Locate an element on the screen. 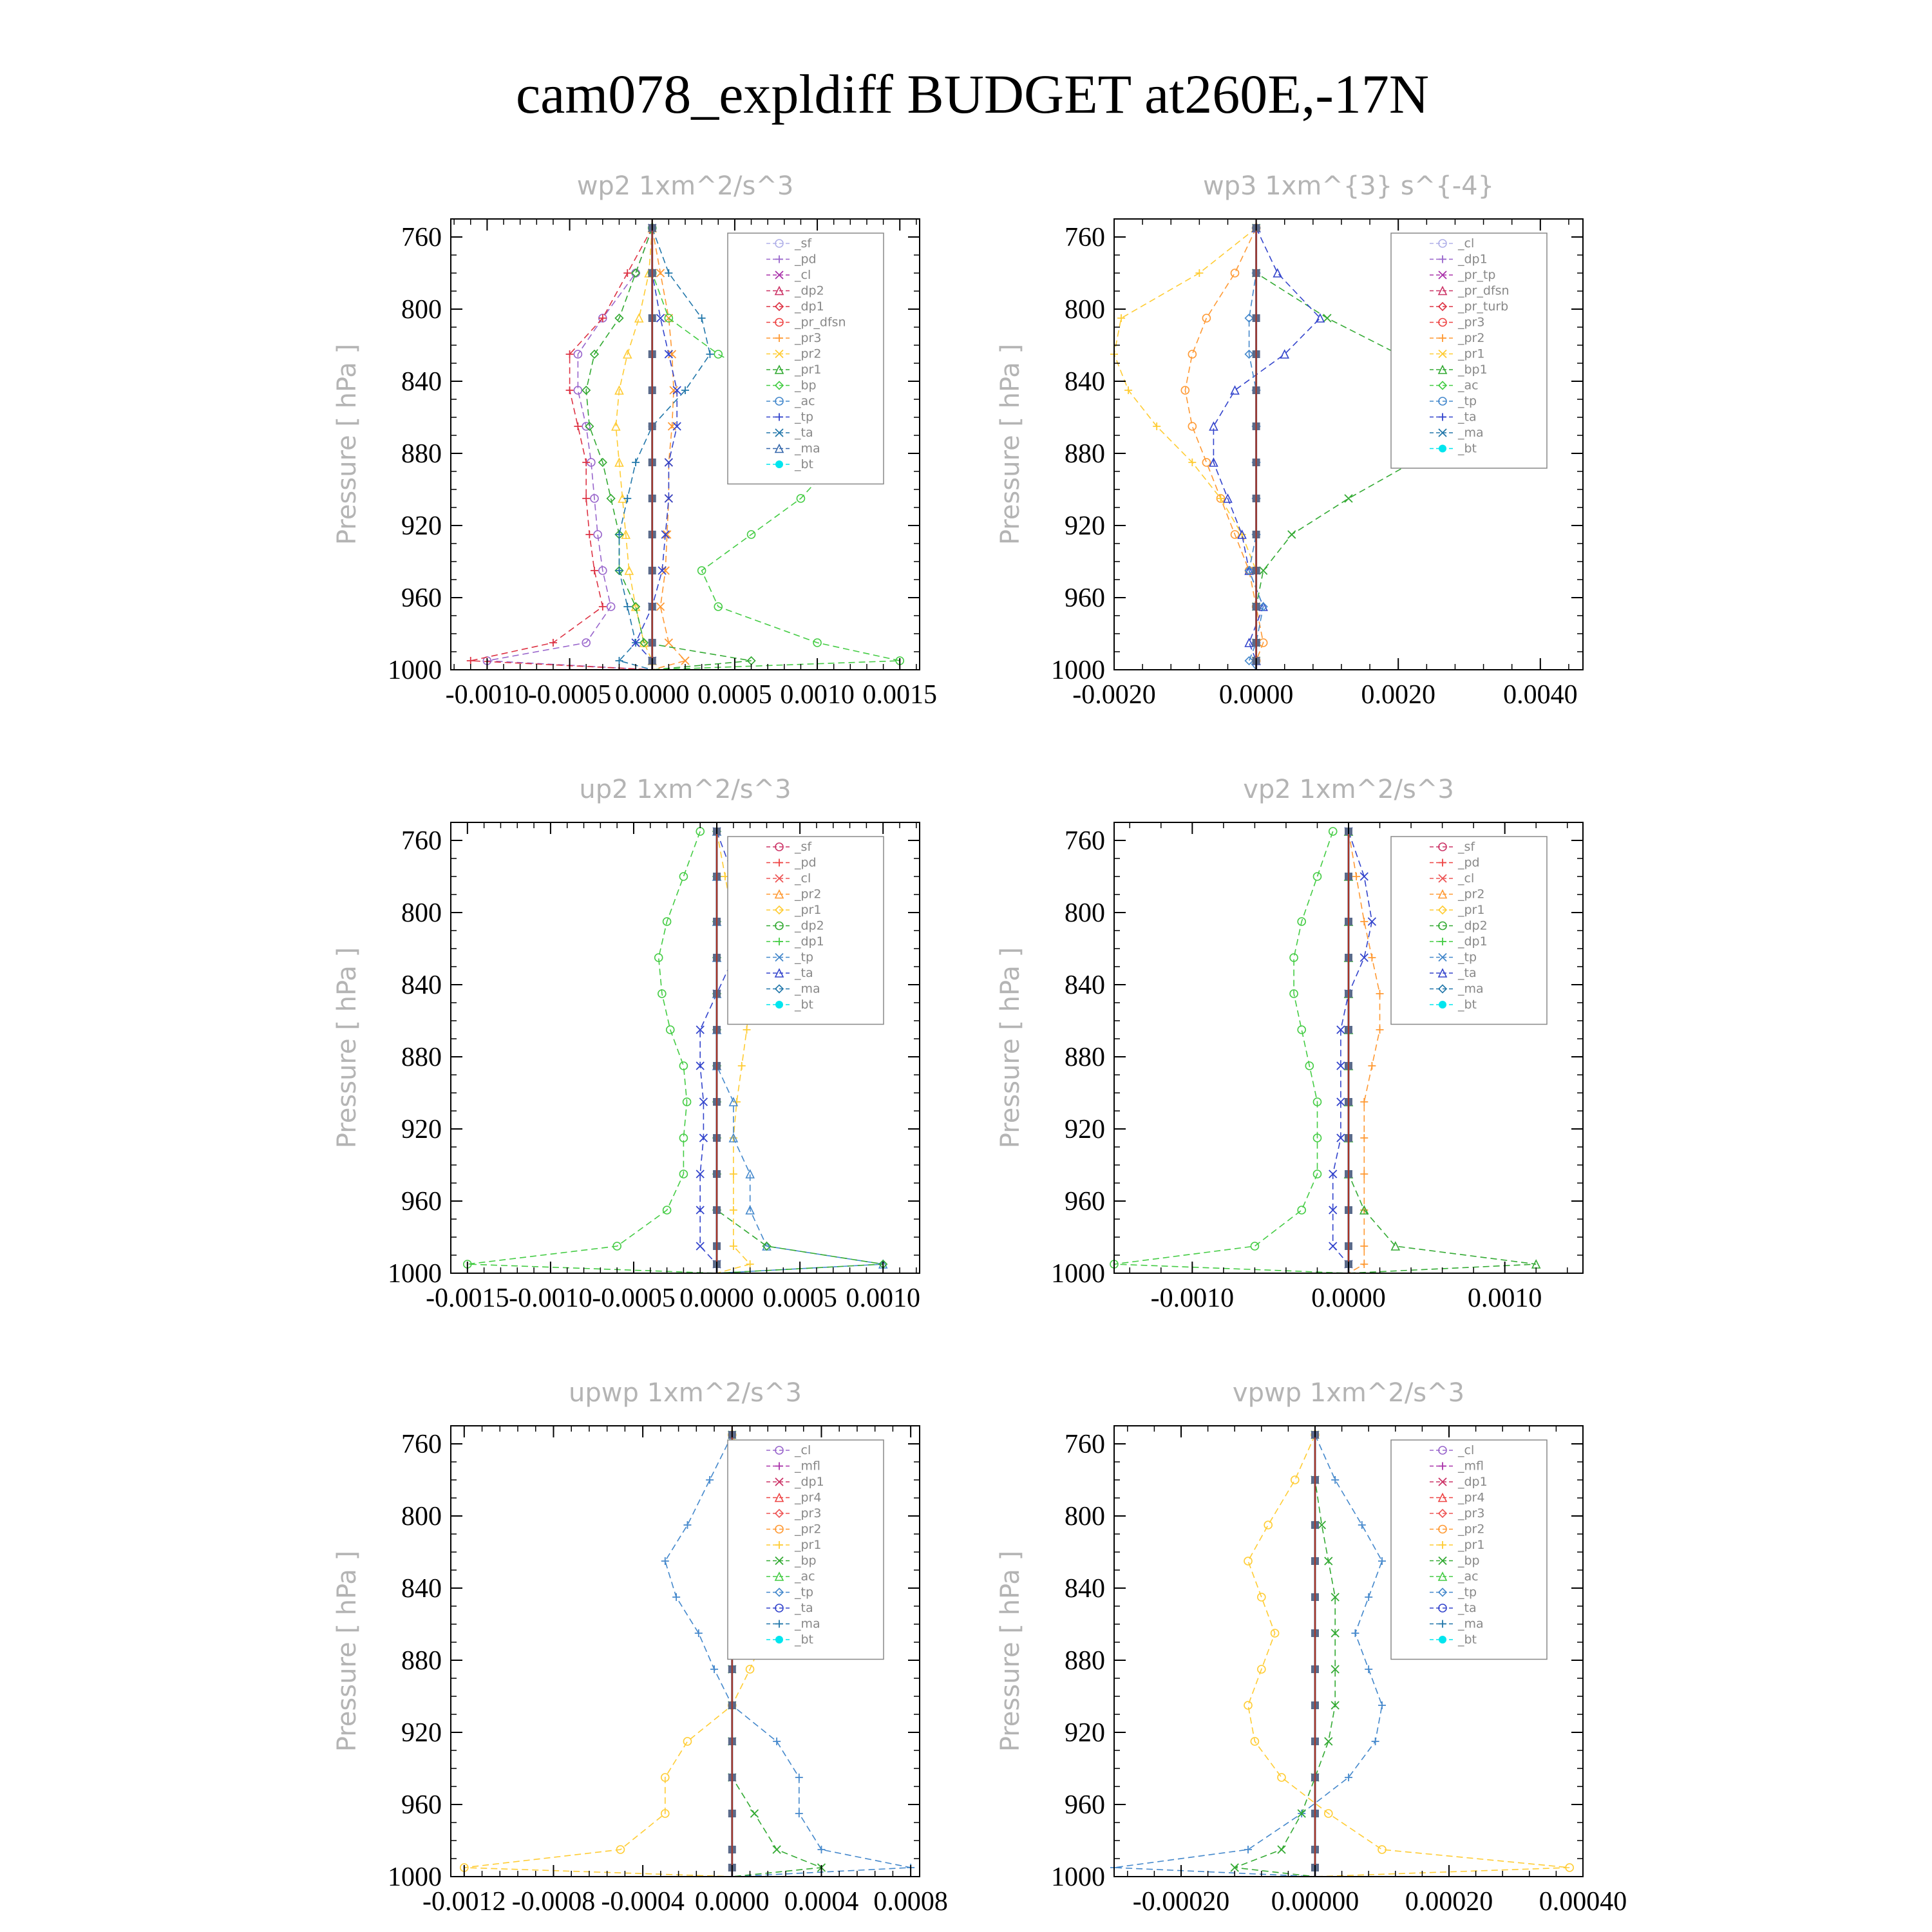 Image resolution: width=1932 pixels, height=1932 pixels. legend-label: _ma is located at coordinates (807, 449).